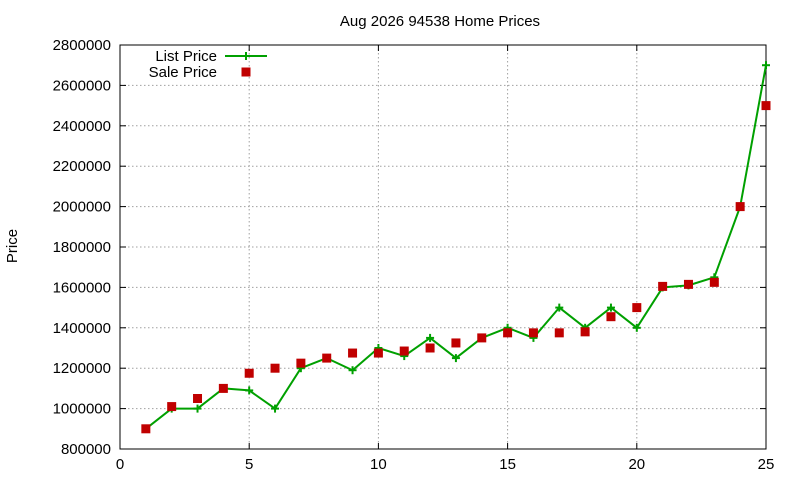  What do you see at coordinates (120, 464) in the screenshot?
I see `x-tick-label: 0` at bounding box center [120, 464].